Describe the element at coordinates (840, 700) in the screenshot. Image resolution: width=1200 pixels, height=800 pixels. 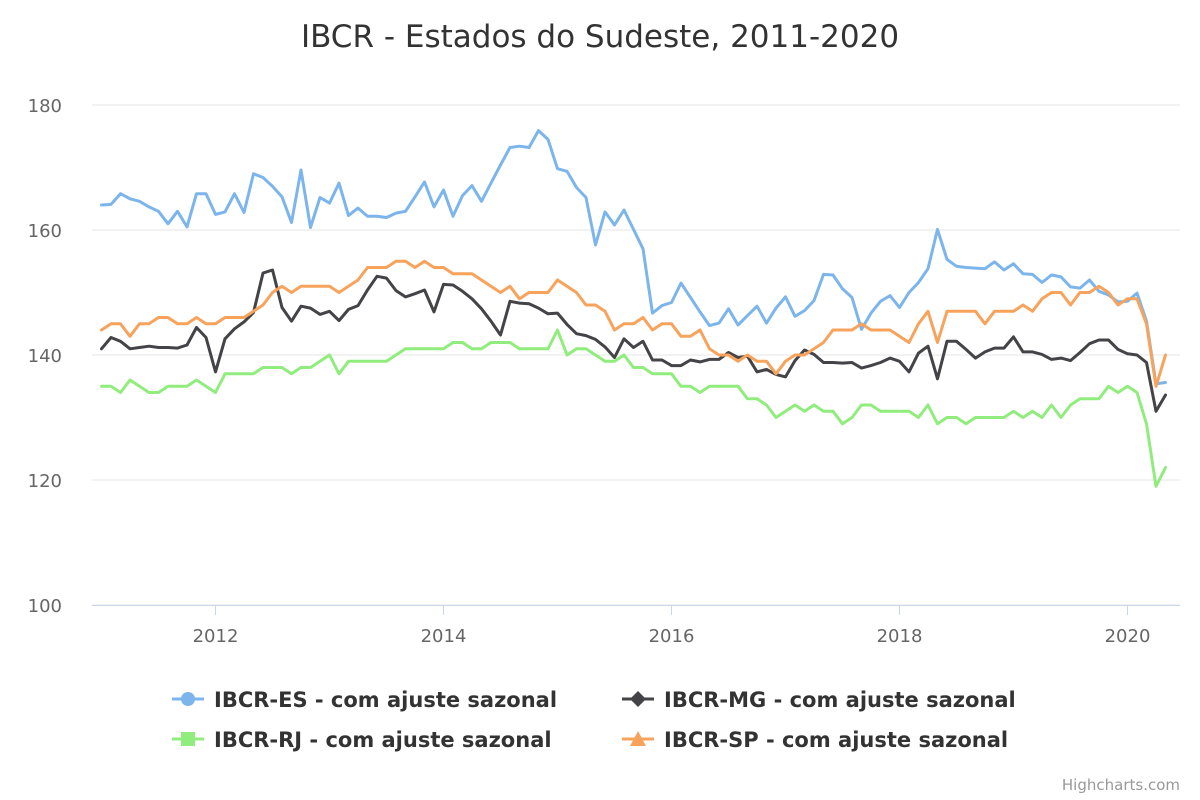
I see `legend-label: IBCR-MG - com ajuste sazonal` at that location.